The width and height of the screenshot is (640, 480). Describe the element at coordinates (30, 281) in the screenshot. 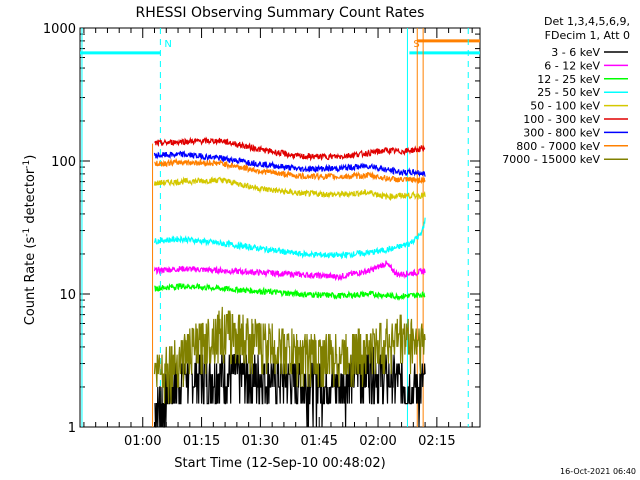

I see `y-axis-label-part-1: Count Rate (s` at that location.